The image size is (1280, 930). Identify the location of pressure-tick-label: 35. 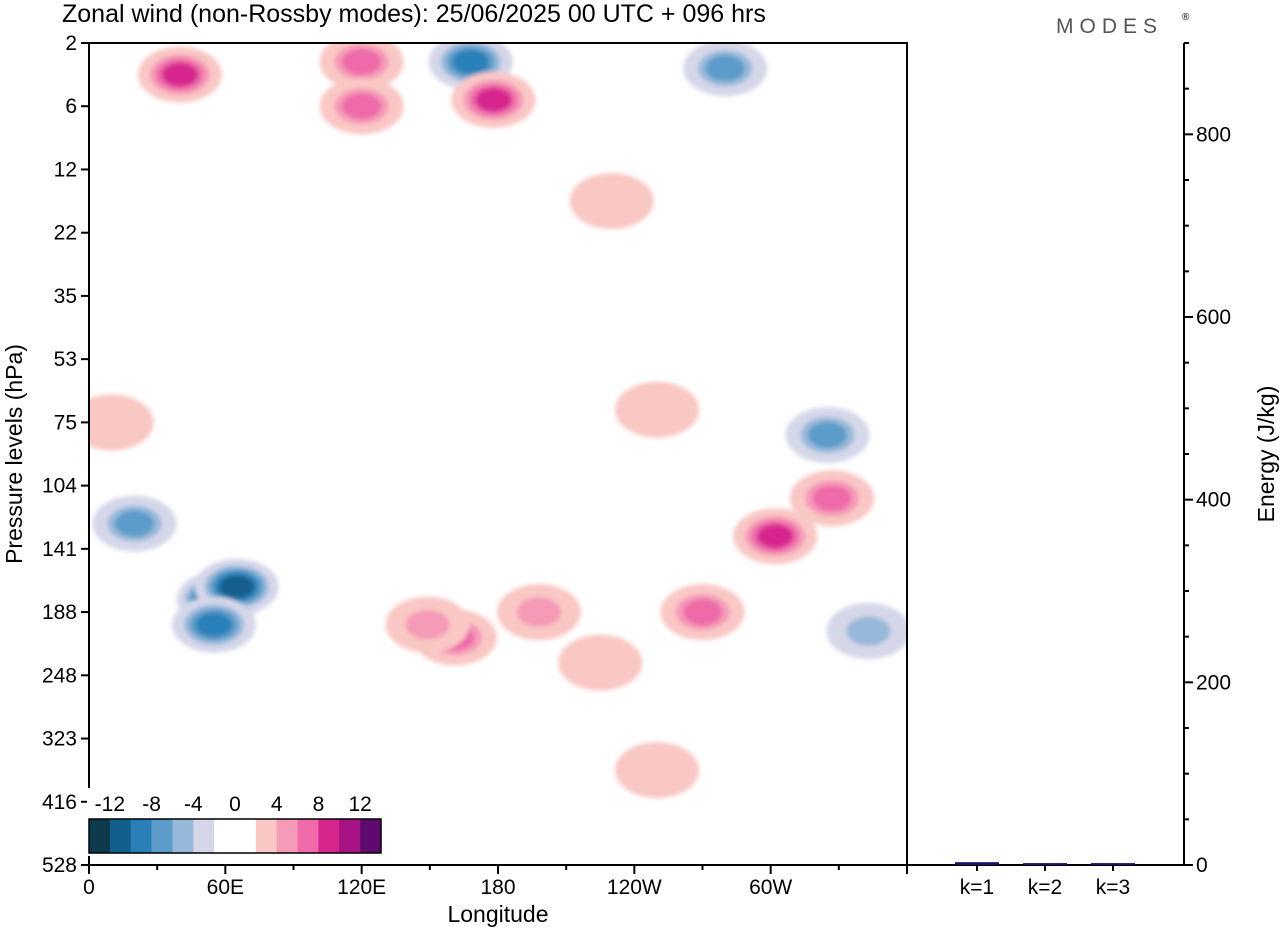
(65, 296).